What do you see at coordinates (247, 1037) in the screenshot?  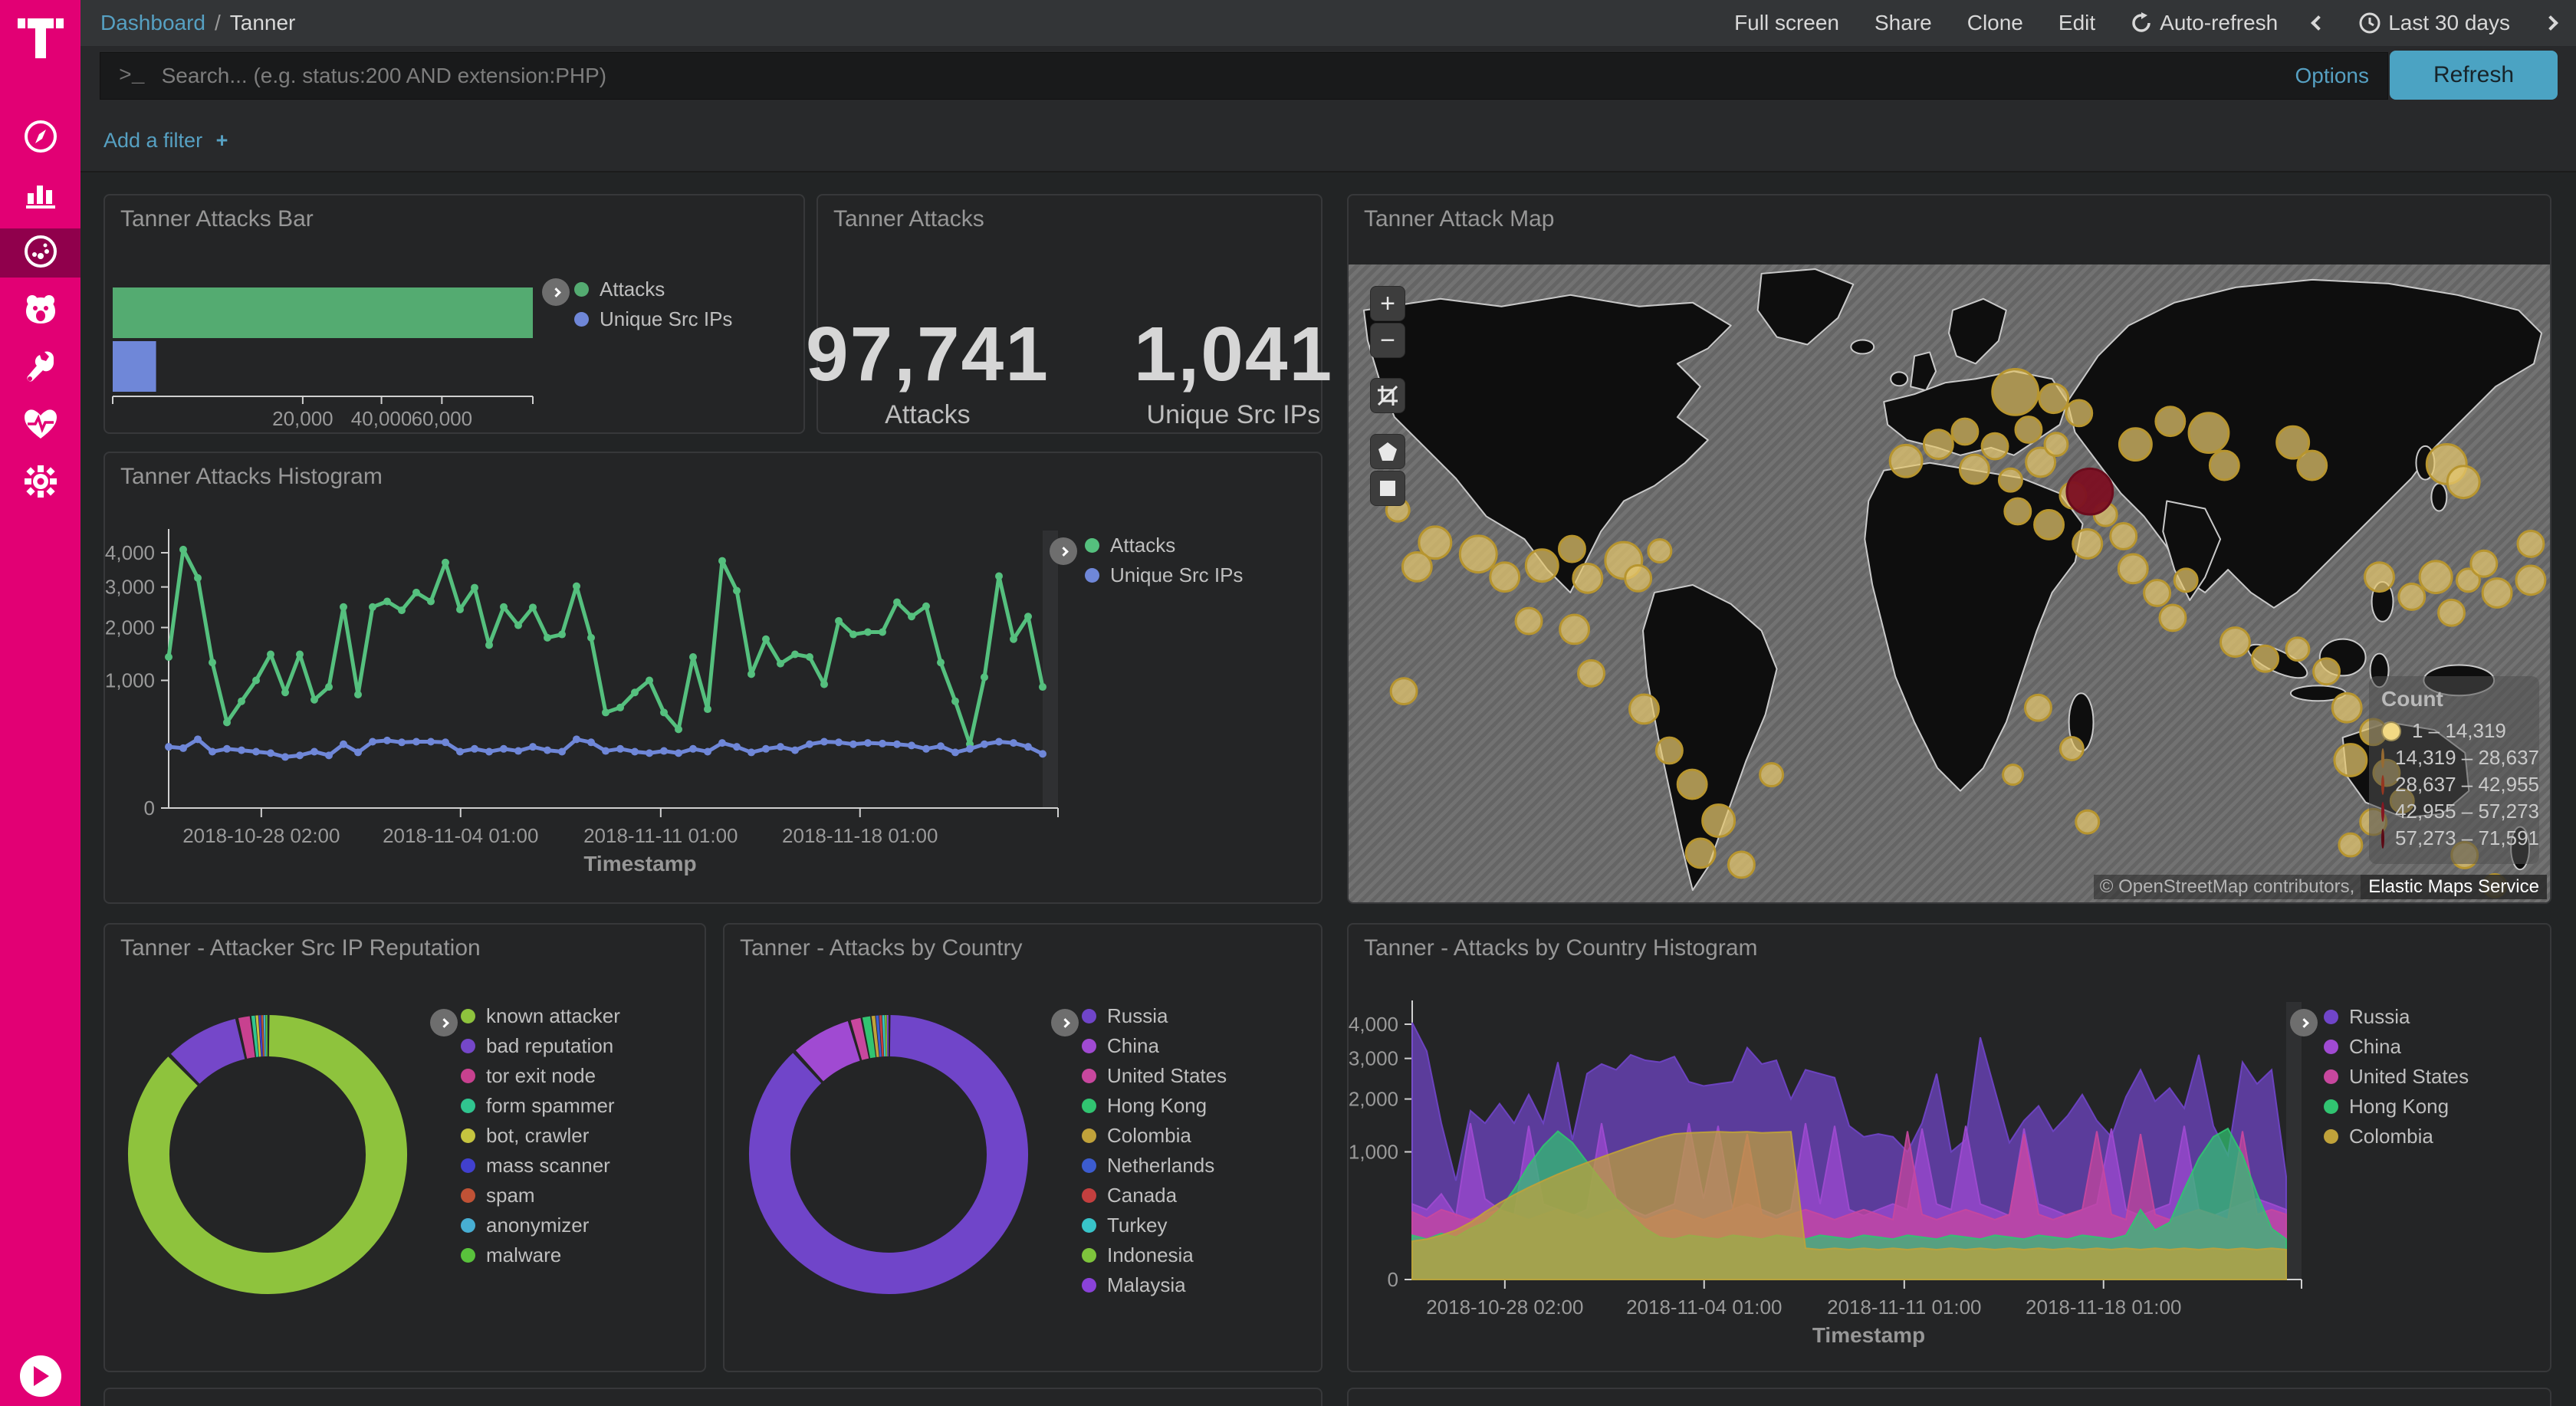 I see `donut-slice-tor-exit-node` at bounding box center [247, 1037].